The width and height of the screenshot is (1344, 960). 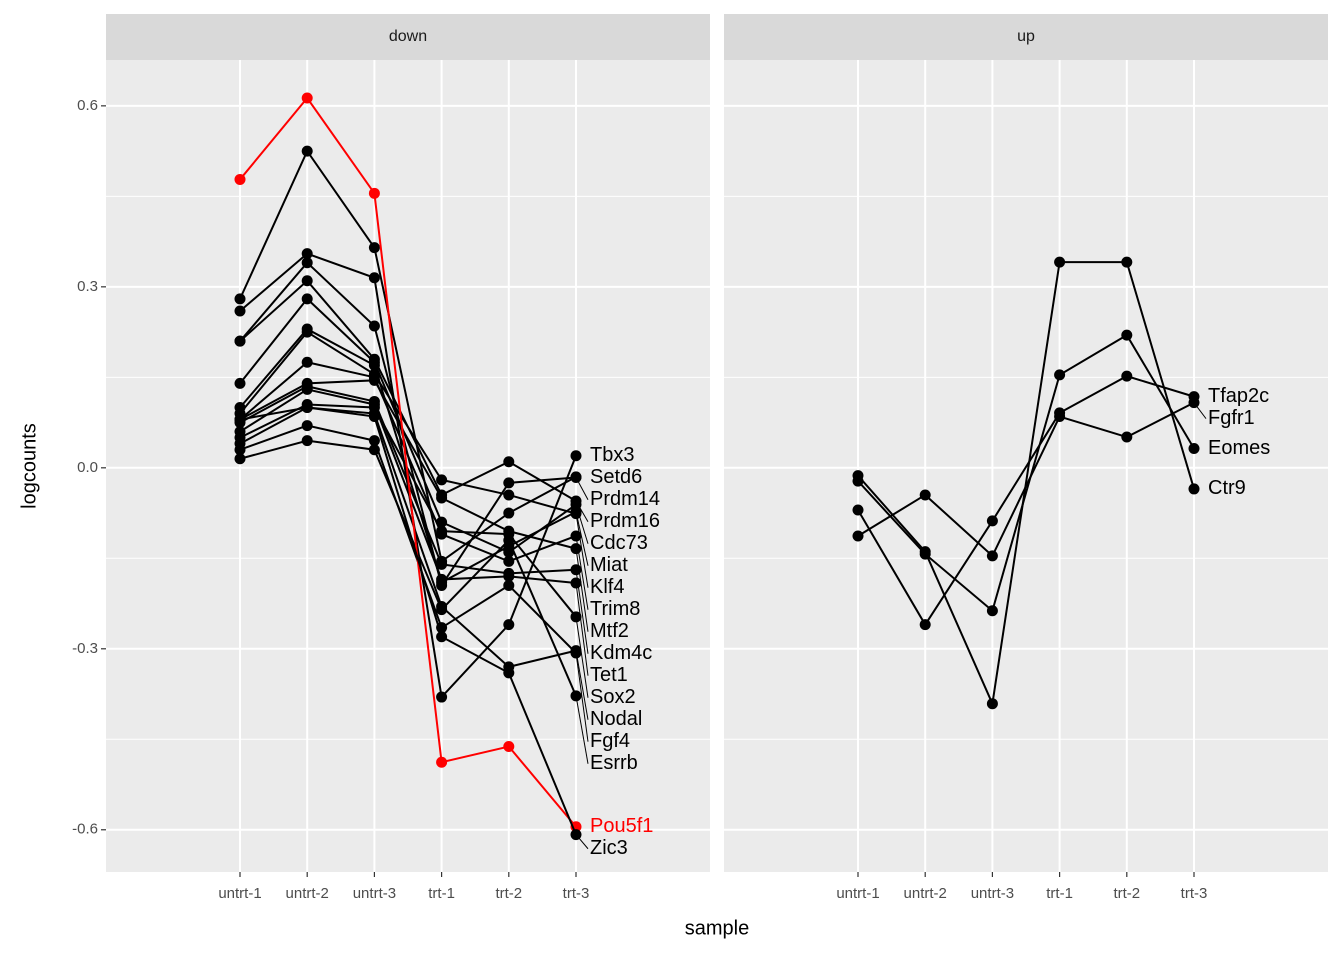 What do you see at coordinates (625, 499) in the screenshot?
I see `series-label: Prdm14` at bounding box center [625, 499].